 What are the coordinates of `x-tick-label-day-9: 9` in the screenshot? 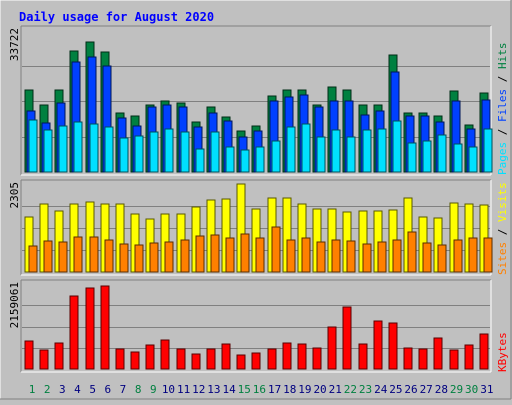 It's located at (153, 389).